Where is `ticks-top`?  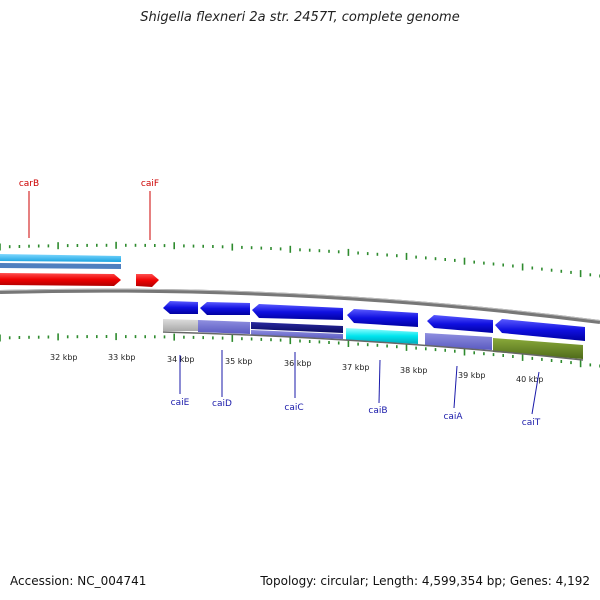
ticks-top is located at coordinates (300, 259).